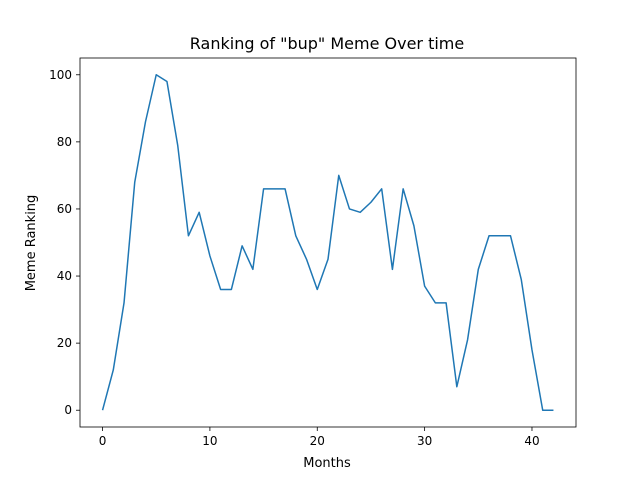  I want to click on x-tick-label: 10, so click(209, 441).